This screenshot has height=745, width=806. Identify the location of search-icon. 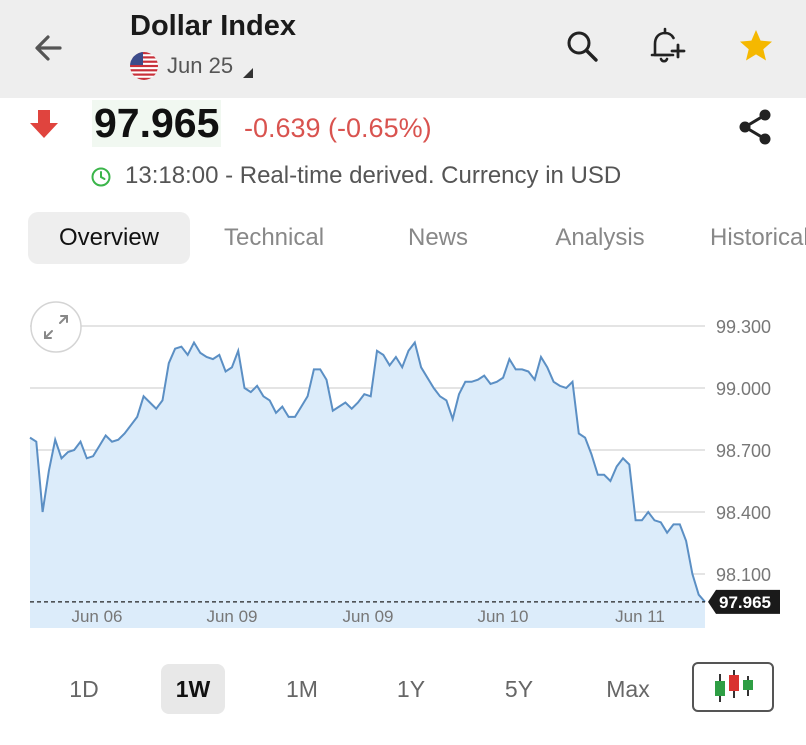
(582, 46).